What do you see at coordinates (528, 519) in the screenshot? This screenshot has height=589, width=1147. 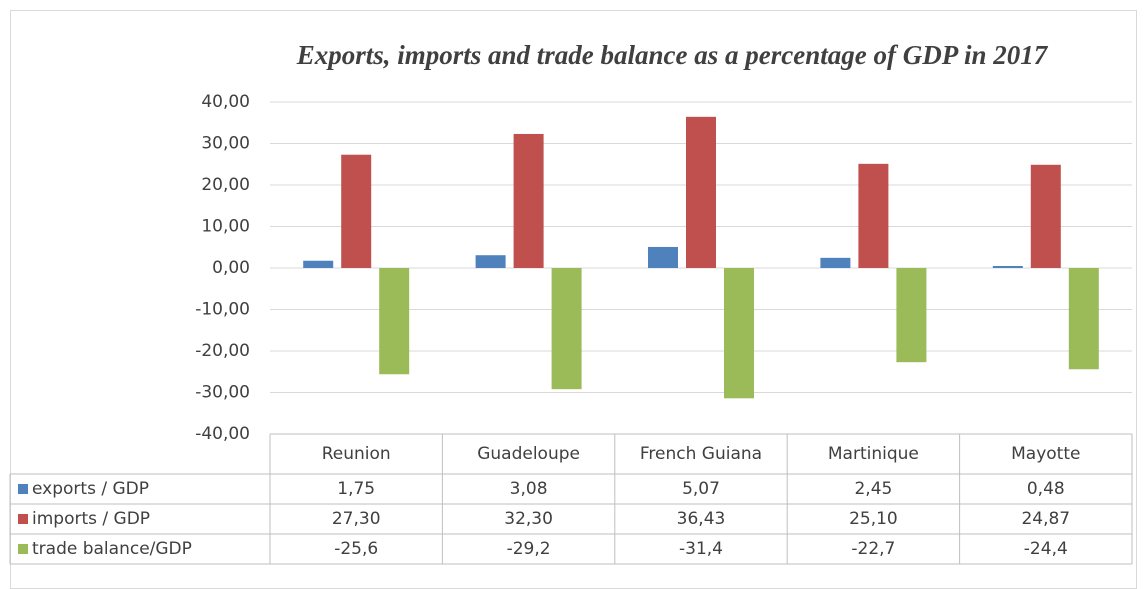 I see `data-label: 32,30` at bounding box center [528, 519].